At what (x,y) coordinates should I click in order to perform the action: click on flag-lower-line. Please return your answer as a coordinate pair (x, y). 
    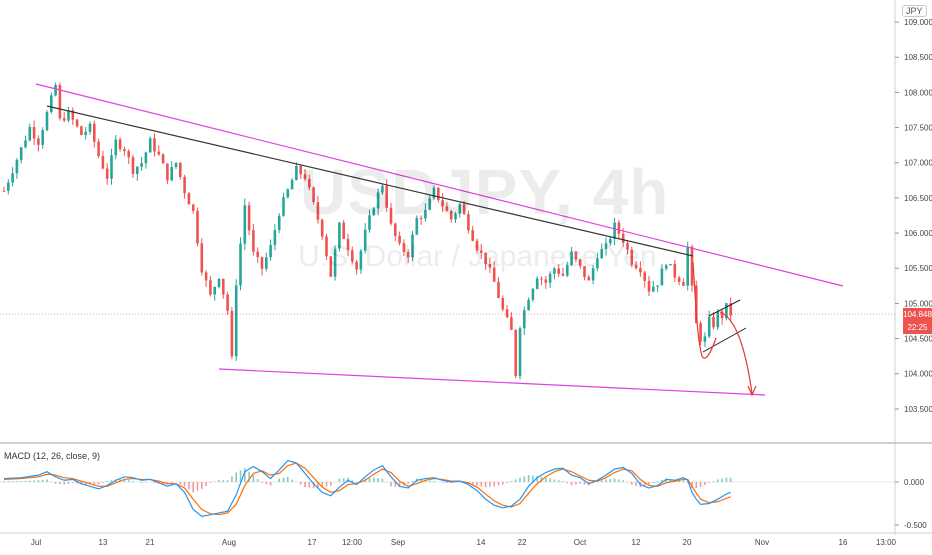
    Looking at the image, I should click on (724, 340).